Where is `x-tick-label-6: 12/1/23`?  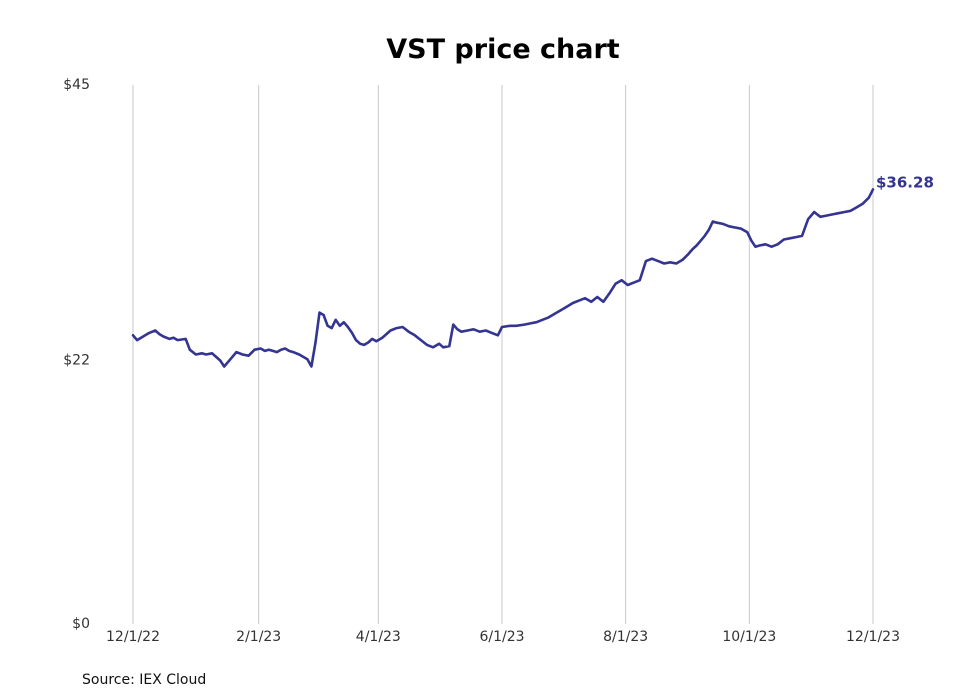 x-tick-label-6: 12/1/23 is located at coordinates (873, 637).